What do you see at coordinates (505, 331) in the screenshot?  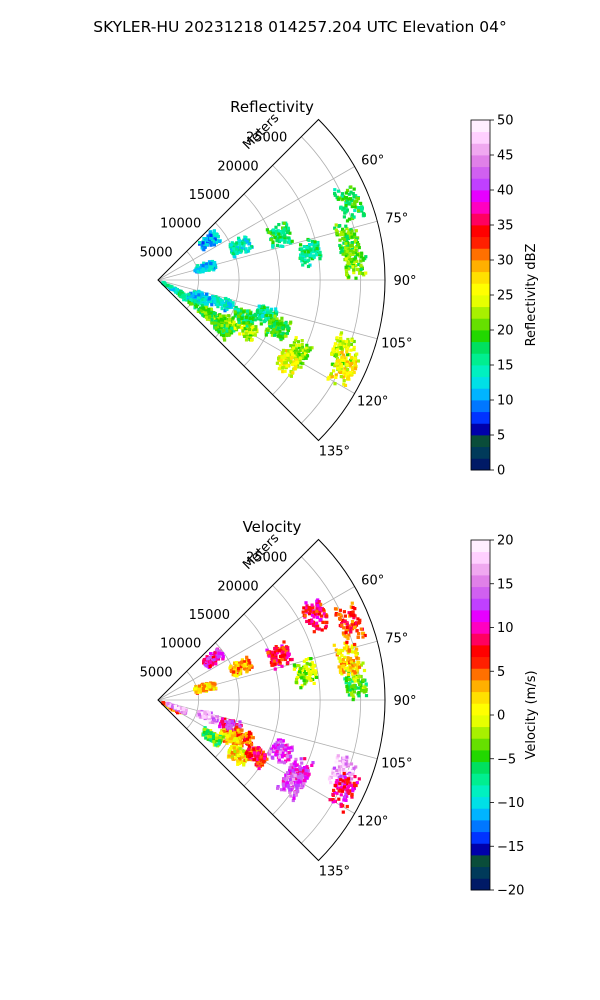 I see `colorbar-tick-label: 20` at bounding box center [505, 331].